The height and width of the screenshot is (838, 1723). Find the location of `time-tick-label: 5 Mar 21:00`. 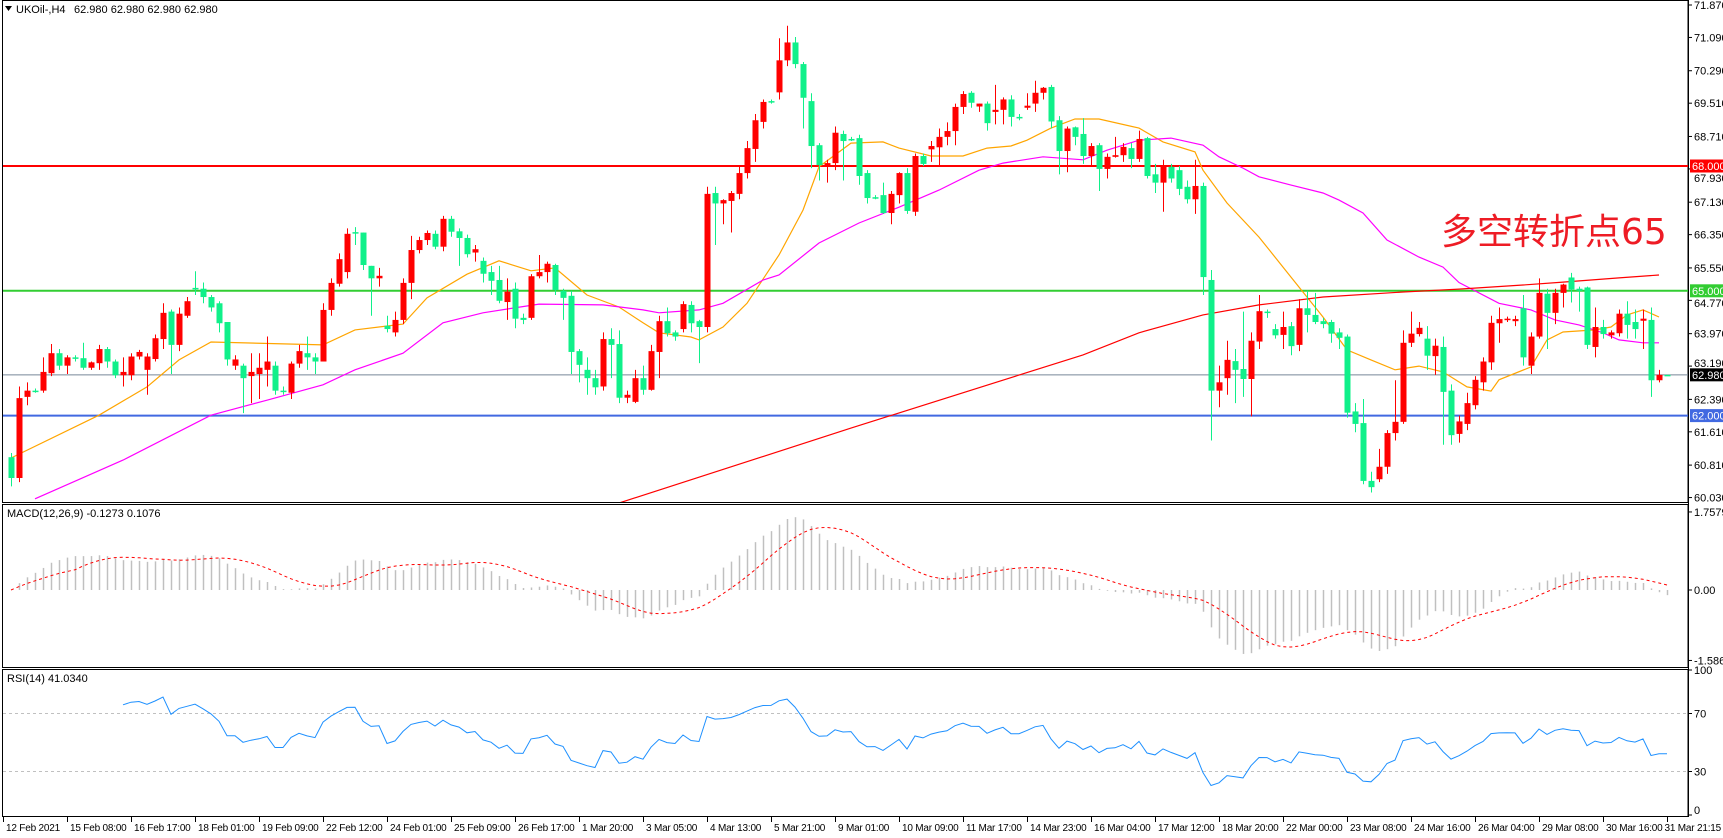

time-tick-label: 5 Mar 21:00 is located at coordinates (800, 828).